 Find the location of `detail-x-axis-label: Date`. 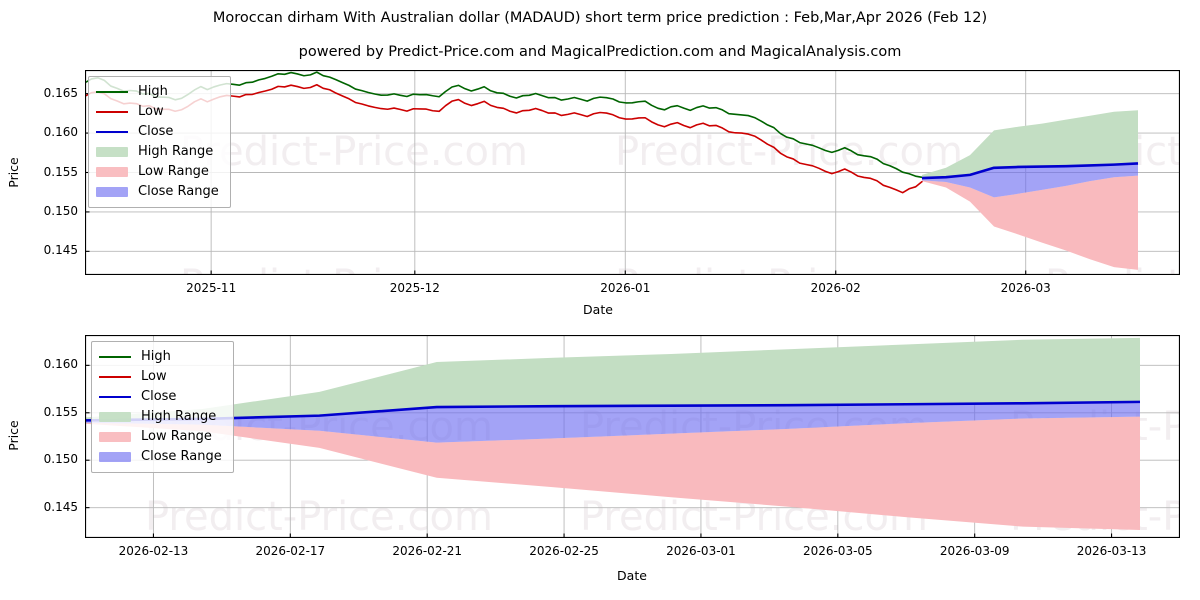

detail-x-axis-label: Date is located at coordinates (632, 575).